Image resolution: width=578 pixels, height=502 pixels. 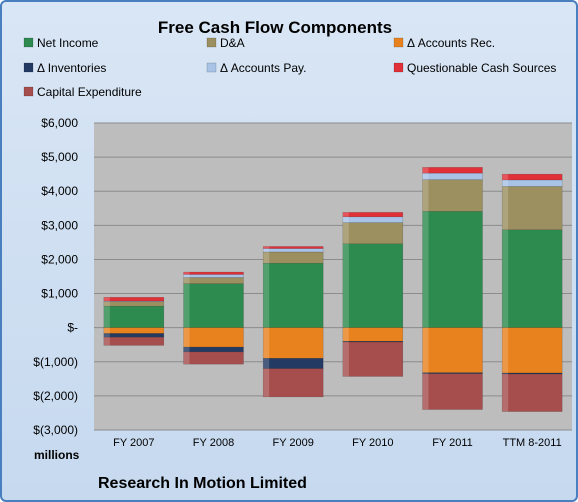 I want to click on legend-item-capital-expenditure: Capital Expenditure, so click(x=82, y=92).